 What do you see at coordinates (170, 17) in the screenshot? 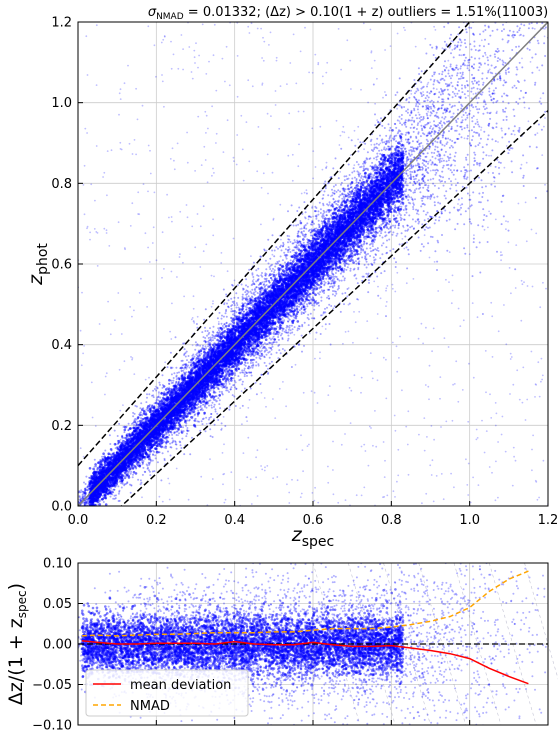
I see `title-sigma-subscript: NMAD` at bounding box center [170, 17].